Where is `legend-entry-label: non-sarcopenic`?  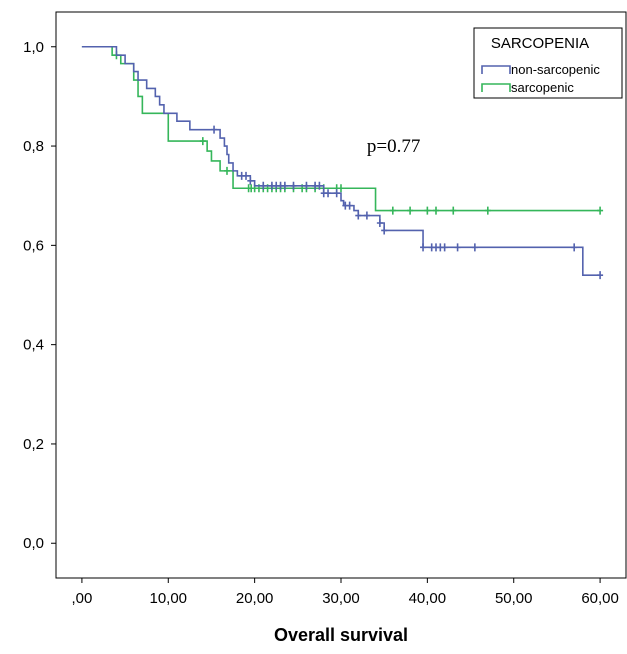
legend-entry-label: non-sarcopenic is located at coordinates (555, 69).